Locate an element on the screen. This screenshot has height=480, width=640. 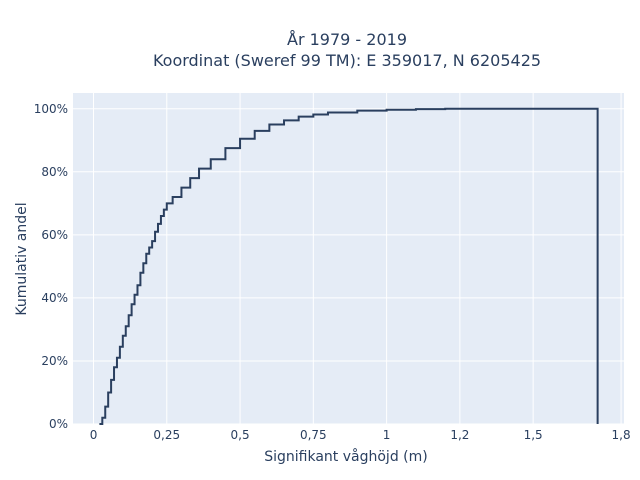
x-tick-label: 1 is located at coordinates (387, 435).